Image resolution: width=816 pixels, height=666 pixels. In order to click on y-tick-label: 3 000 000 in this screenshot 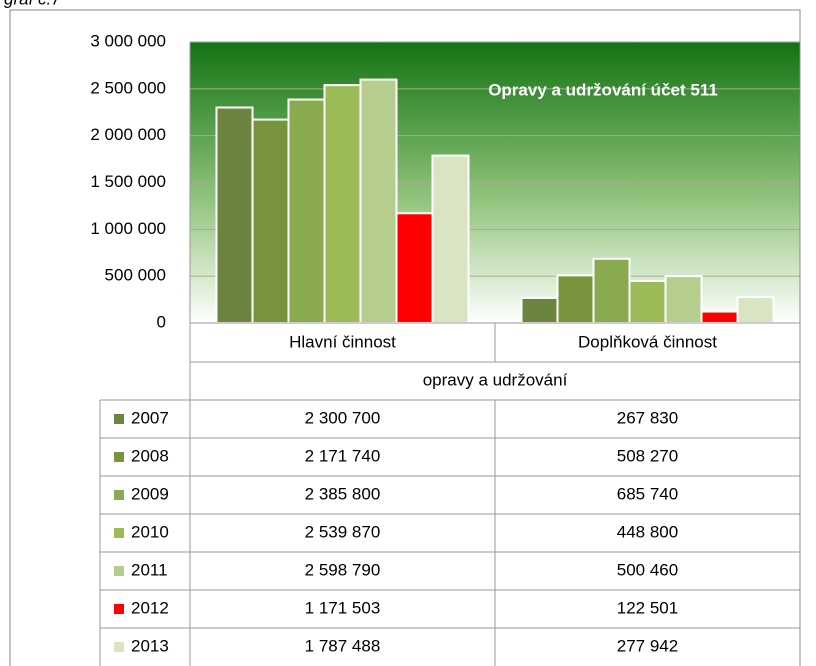, I will do `click(128, 40)`.